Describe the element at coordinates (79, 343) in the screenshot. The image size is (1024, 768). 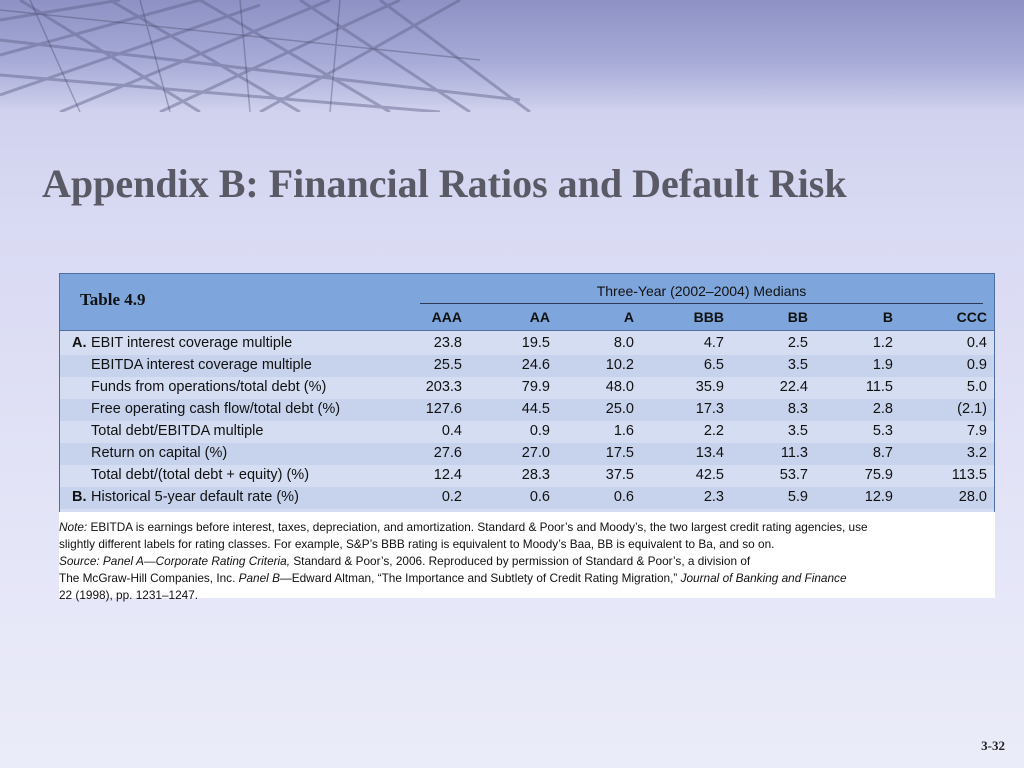
I see `row-section-prefix: A.` at that location.